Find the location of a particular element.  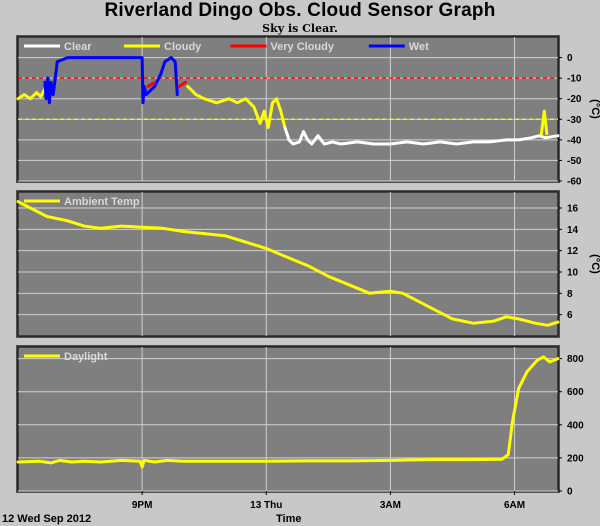

y-tick-label: 400 is located at coordinates (575, 425).